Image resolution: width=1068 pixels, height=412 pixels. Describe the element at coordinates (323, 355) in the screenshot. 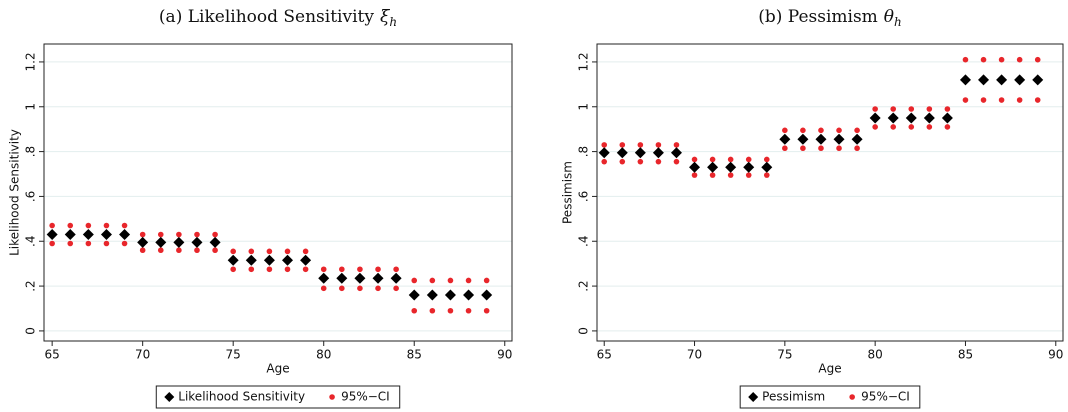

I see `x-tick-label: 80` at that location.